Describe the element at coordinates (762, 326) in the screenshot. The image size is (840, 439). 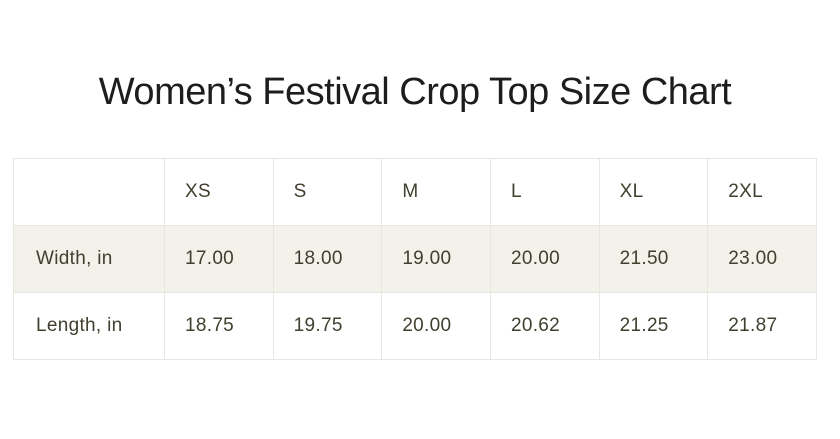
I see `cell-length-2xl: 21.87` at that location.